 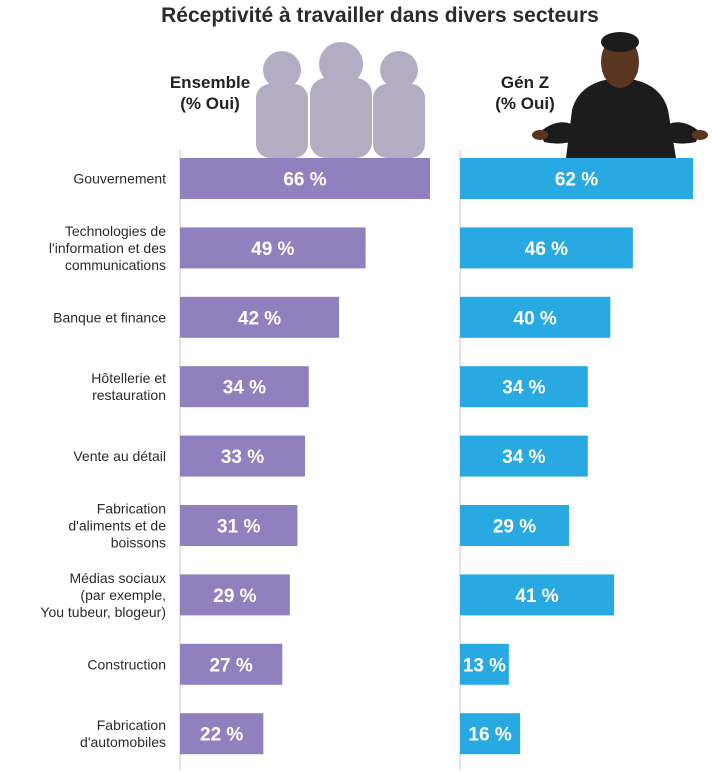 What do you see at coordinates (119, 179) in the screenshot?
I see `category-label: Gouvernement` at bounding box center [119, 179].